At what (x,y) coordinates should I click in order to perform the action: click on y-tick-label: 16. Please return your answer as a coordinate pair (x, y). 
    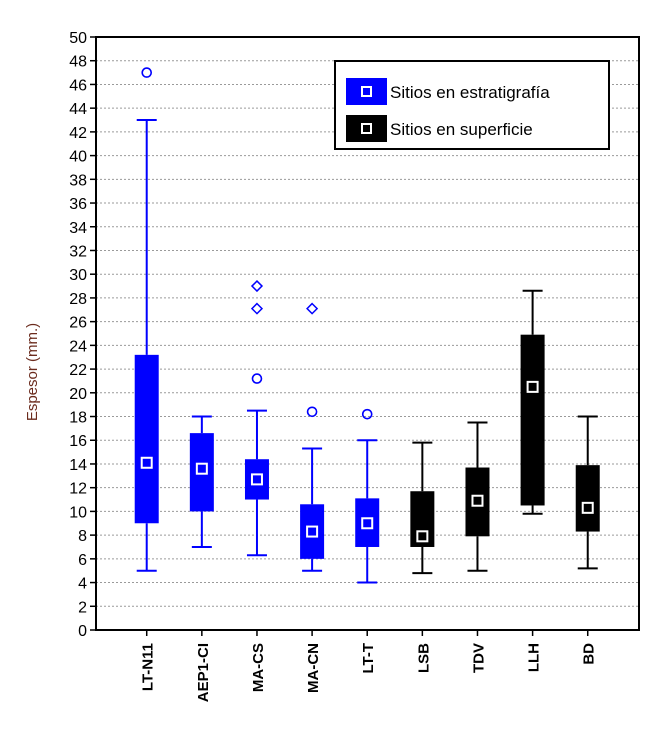
    Looking at the image, I should click on (78, 441).